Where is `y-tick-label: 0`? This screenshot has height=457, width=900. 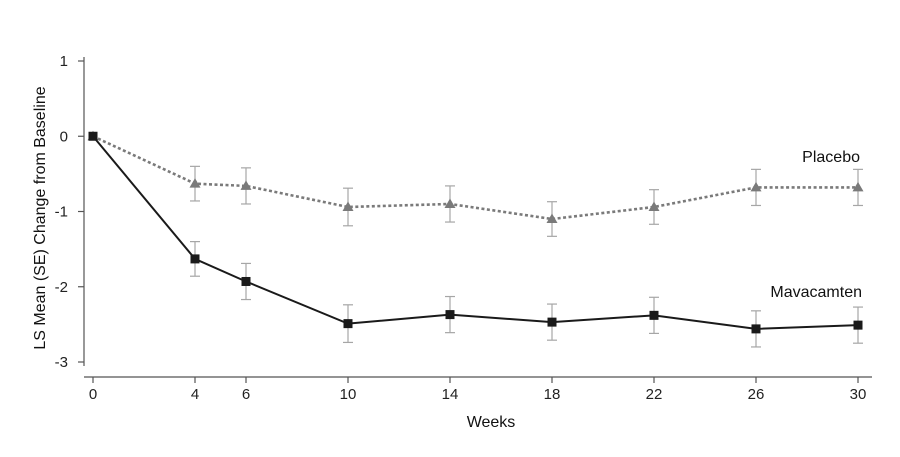 y-tick-label: 0 is located at coordinates (64, 136).